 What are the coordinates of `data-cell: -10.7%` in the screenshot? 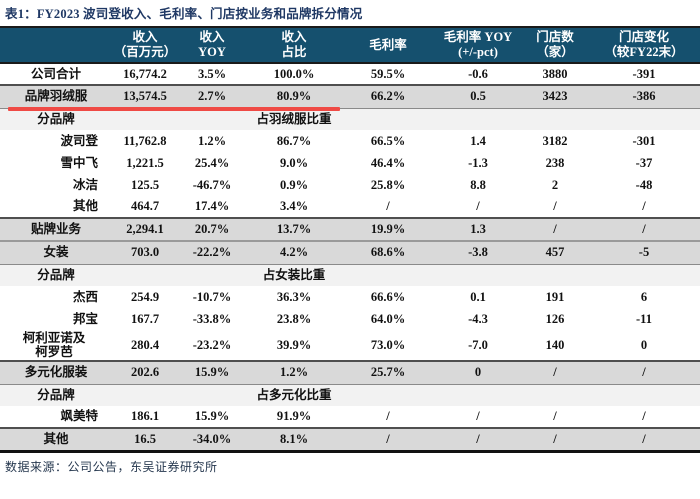 It's located at (212, 296).